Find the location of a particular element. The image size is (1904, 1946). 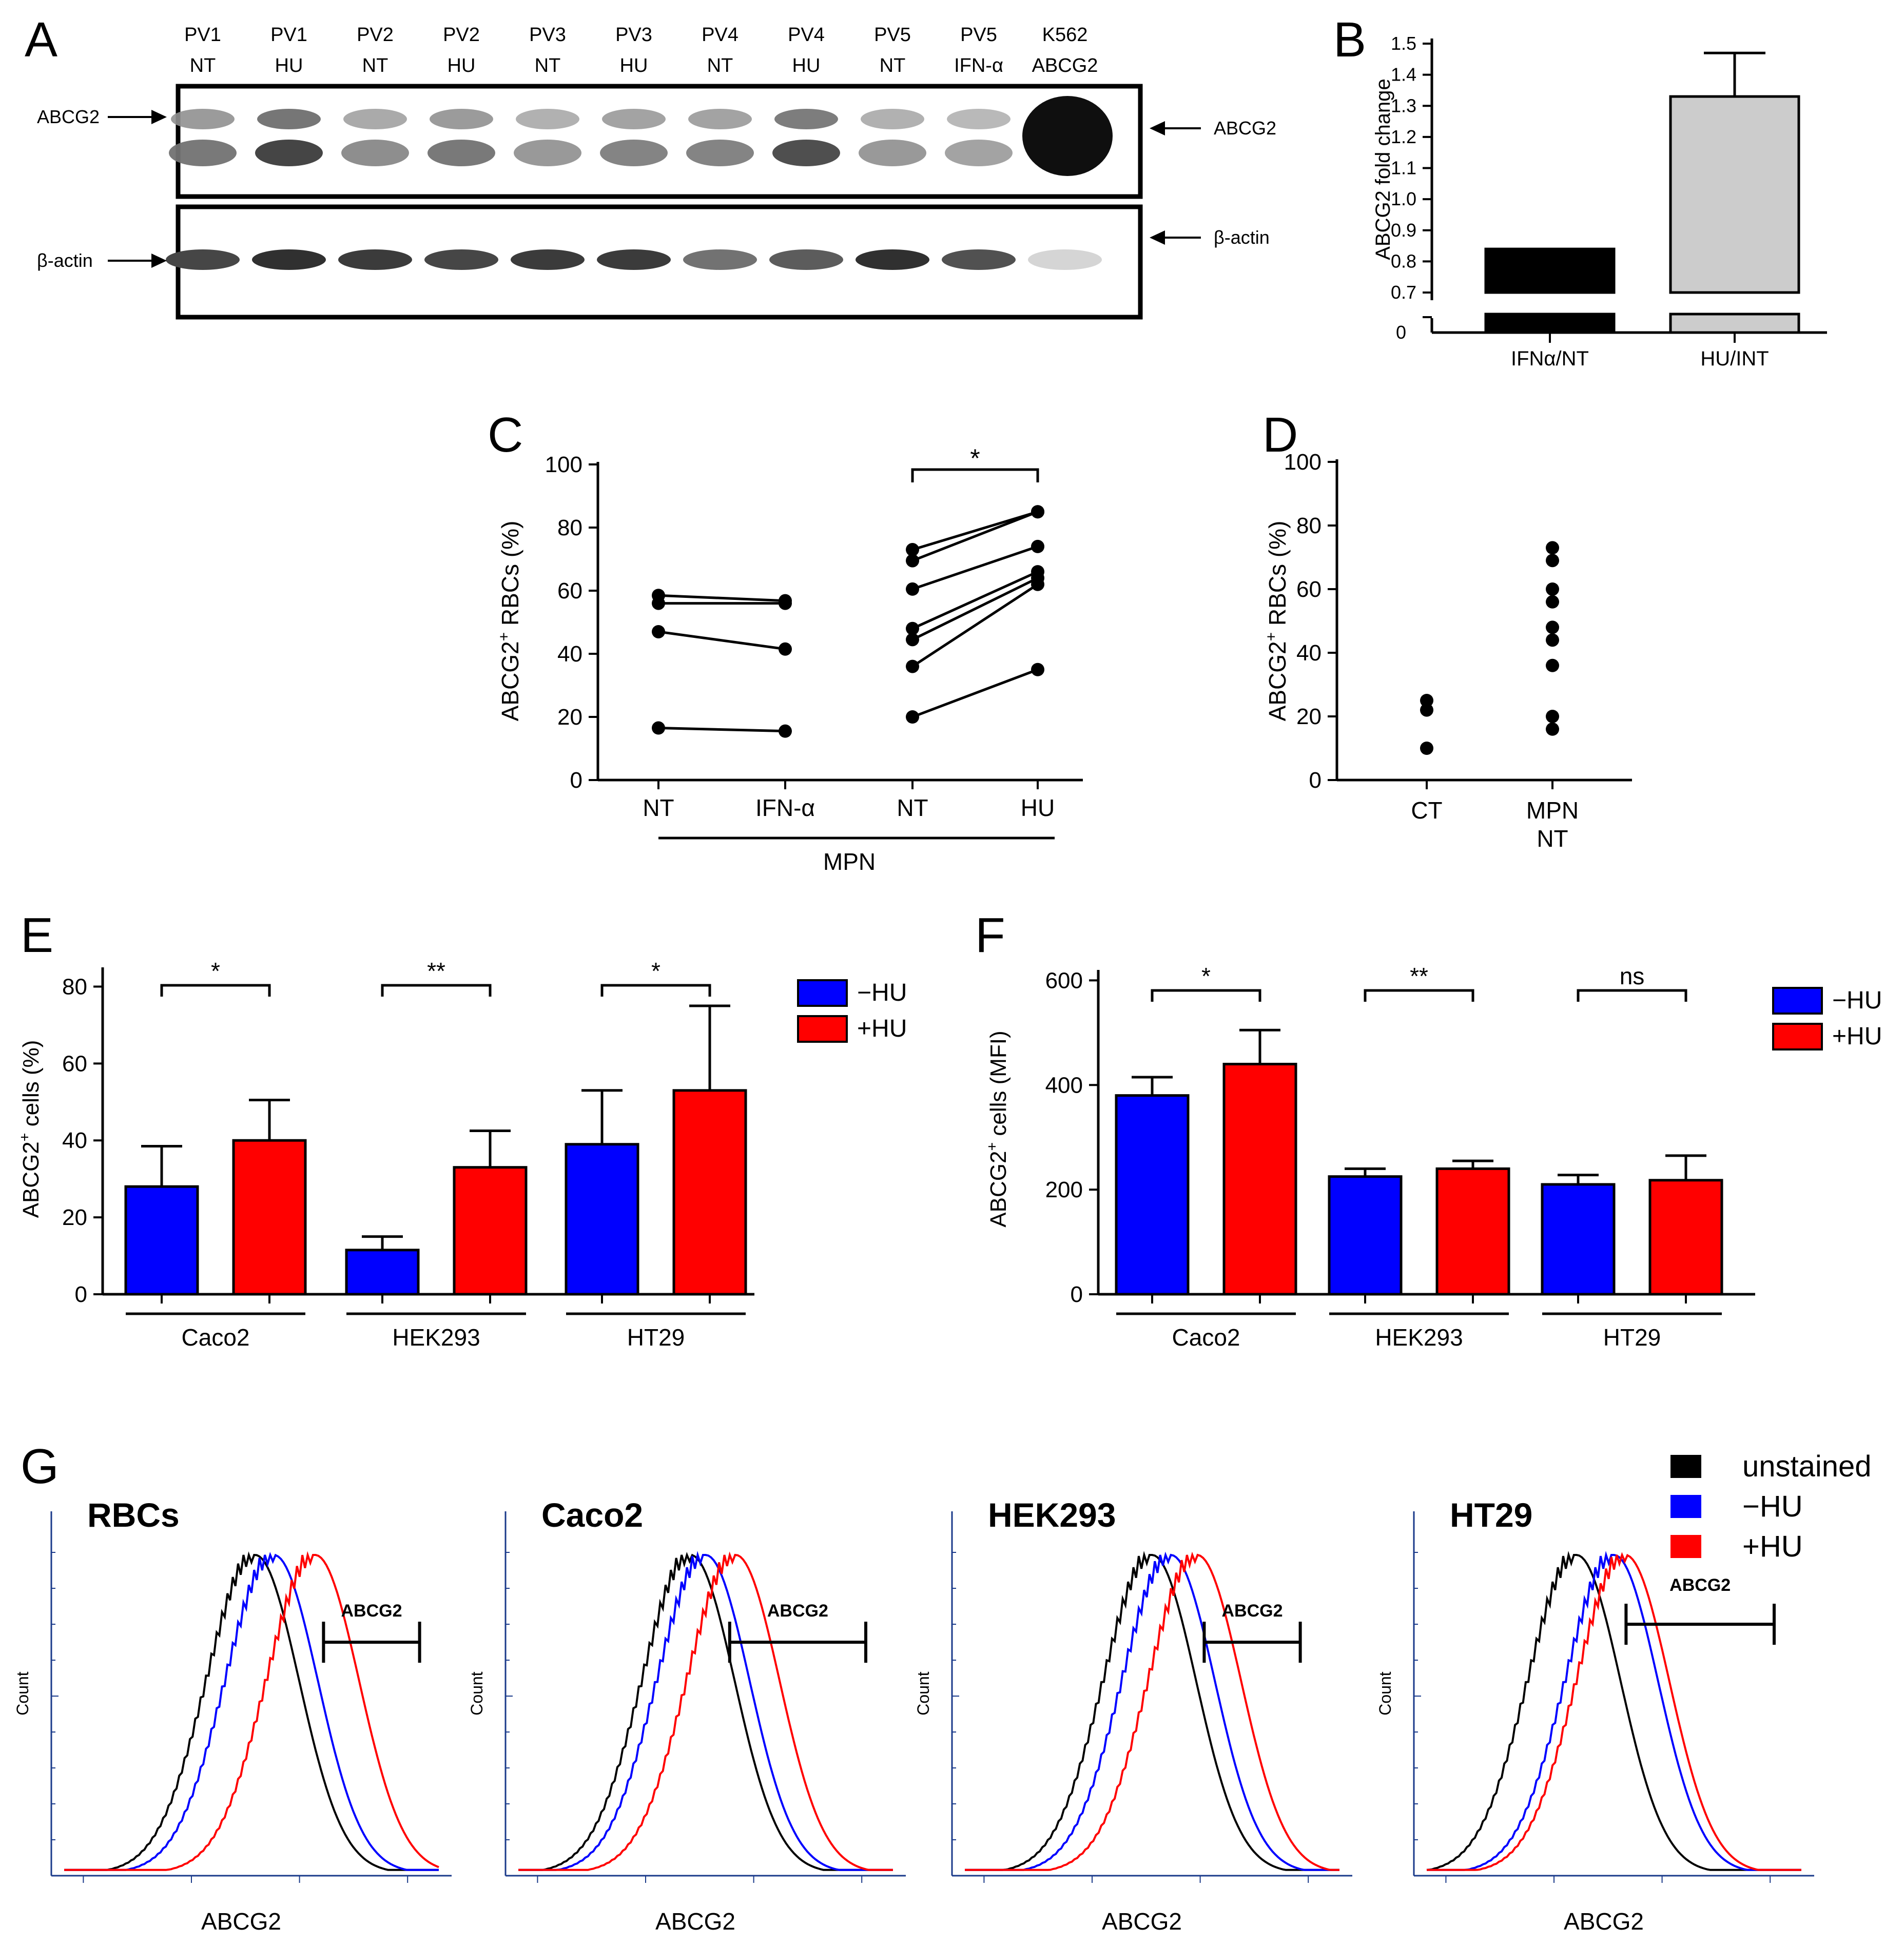

y-axis-title: ABCG2 fold change is located at coordinates (1383, 170).